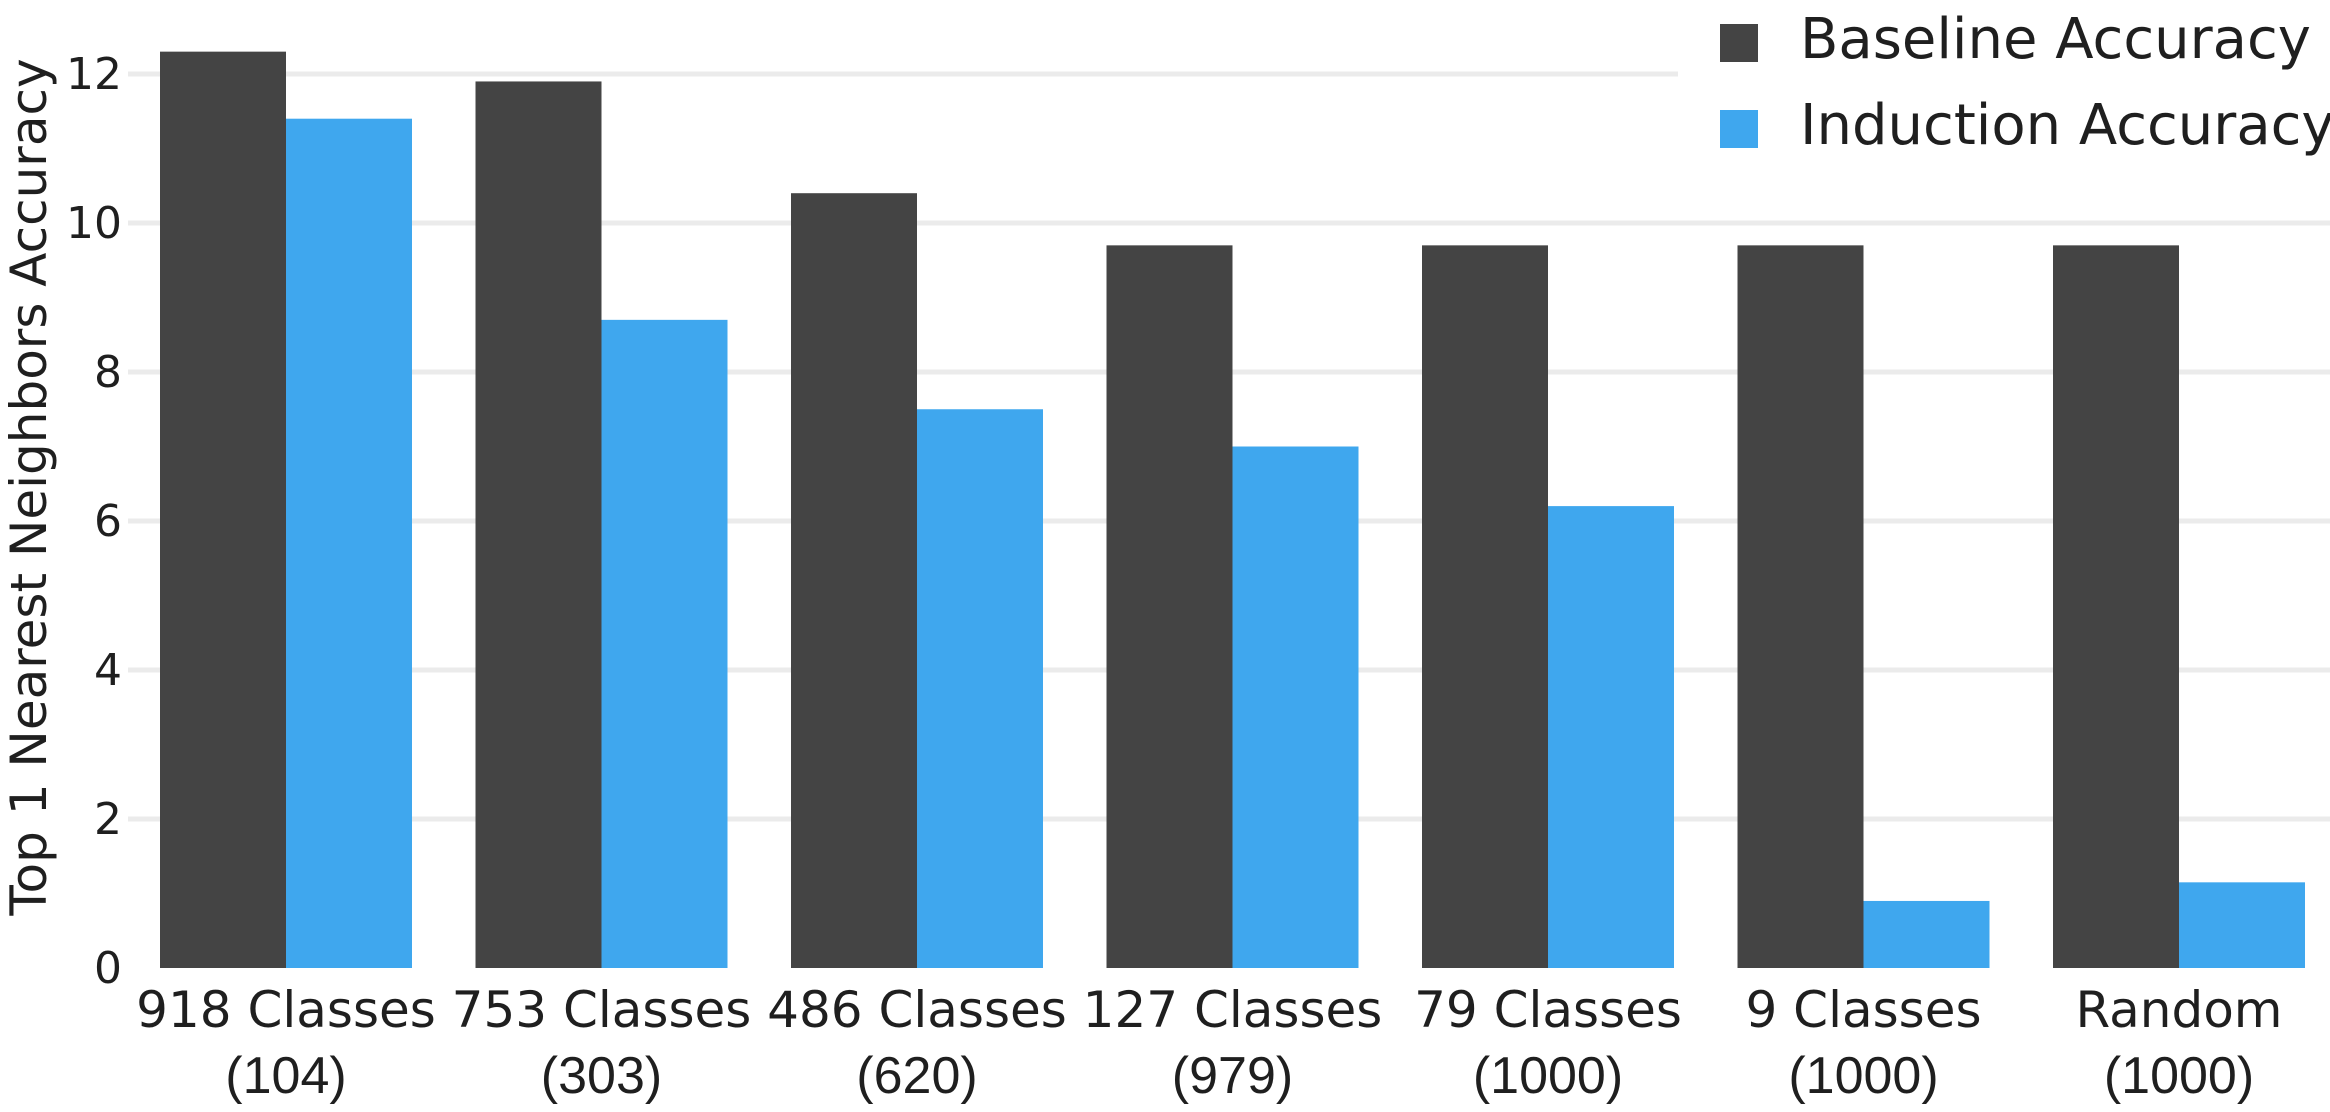  I want to click on y-tick-label: 0, so click(108, 968).